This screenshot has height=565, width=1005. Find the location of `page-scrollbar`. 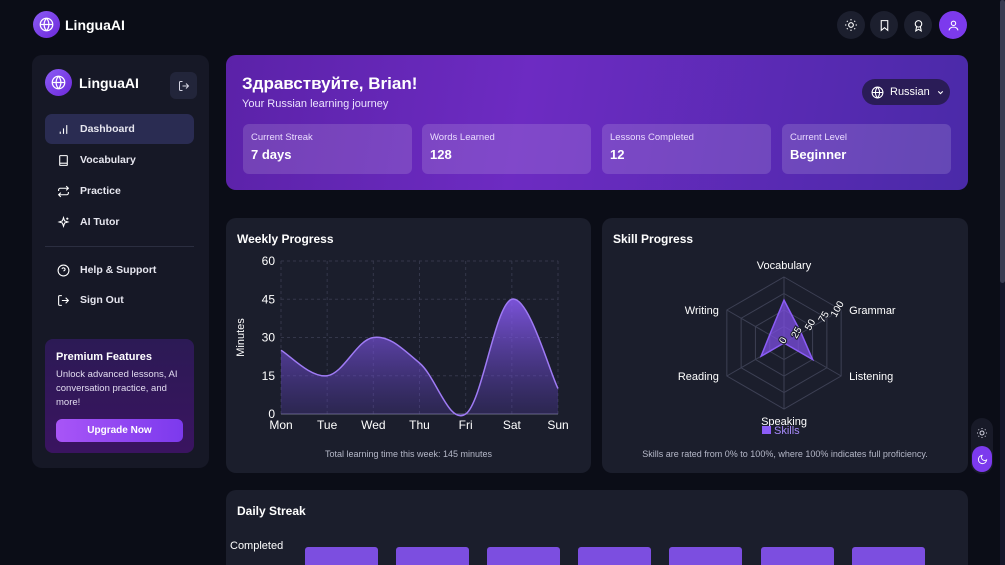

page-scrollbar is located at coordinates (1002, 282).